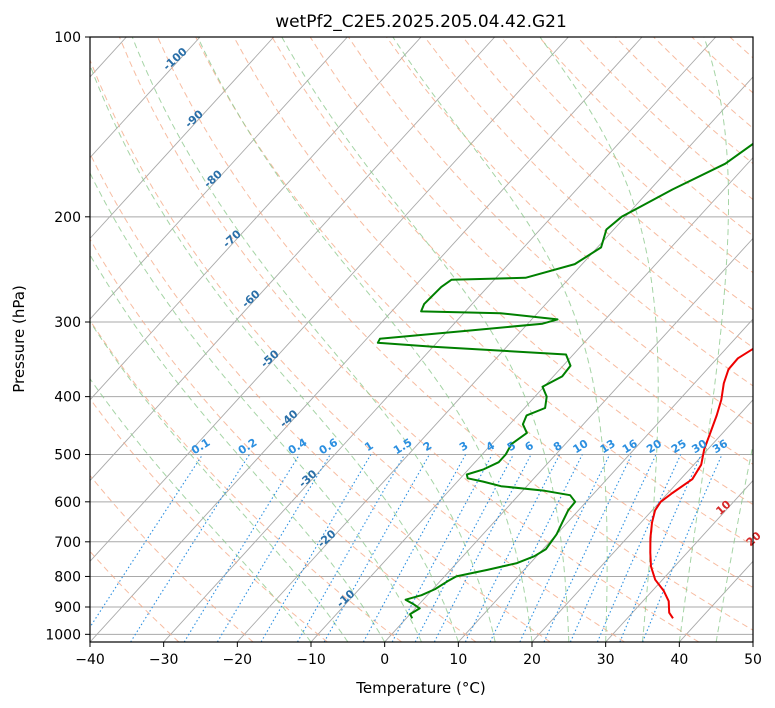  Describe the element at coordinates (327, 538) in the screenshot. I see `dry-adiabat-label: -20` at that location.